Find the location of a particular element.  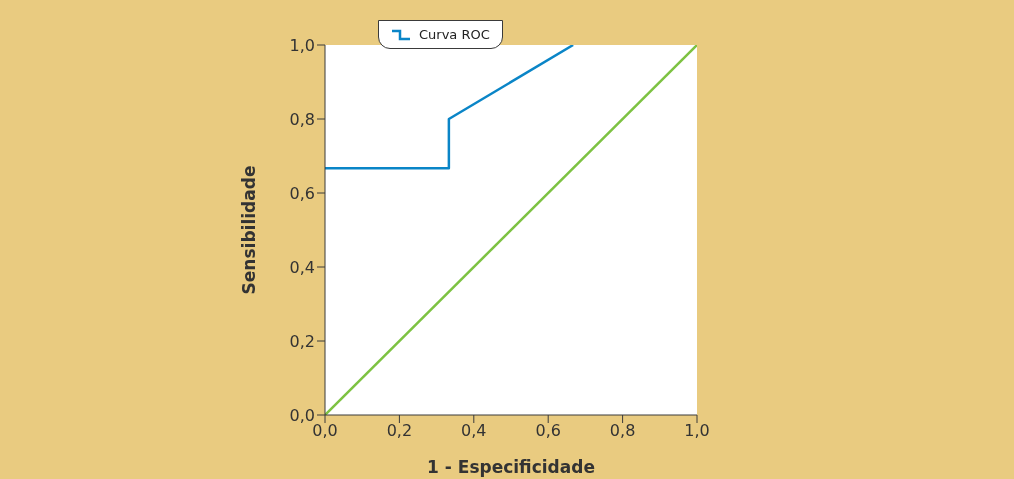

y-tick-label: 0,2 is located at coordinates (302, 341).